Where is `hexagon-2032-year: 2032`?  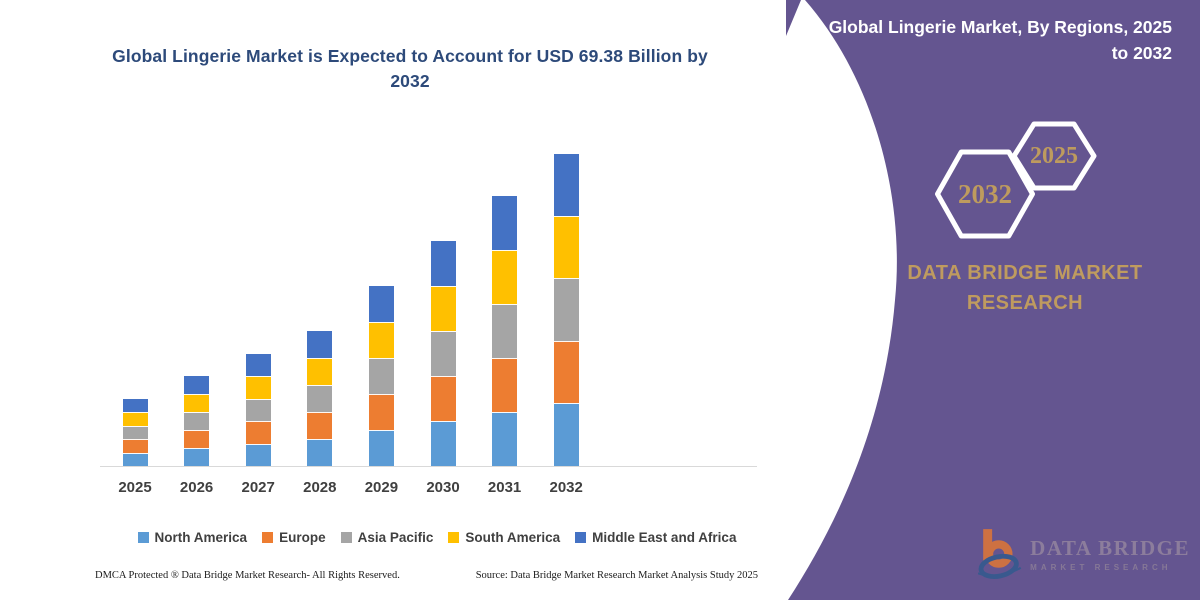
hexagon-2032-year: 2032 is located at coordinates (985, 194).